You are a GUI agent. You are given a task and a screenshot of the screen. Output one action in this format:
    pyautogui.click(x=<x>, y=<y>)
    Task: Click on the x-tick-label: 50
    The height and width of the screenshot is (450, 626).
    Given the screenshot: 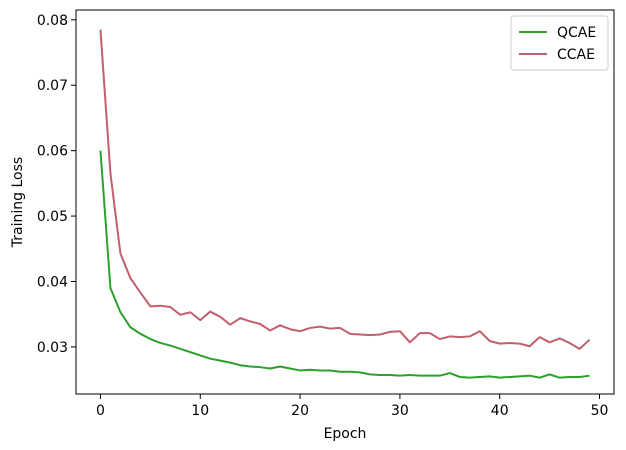 What is the action you would take?
    pyautogui.click(x=600, y=411)
    